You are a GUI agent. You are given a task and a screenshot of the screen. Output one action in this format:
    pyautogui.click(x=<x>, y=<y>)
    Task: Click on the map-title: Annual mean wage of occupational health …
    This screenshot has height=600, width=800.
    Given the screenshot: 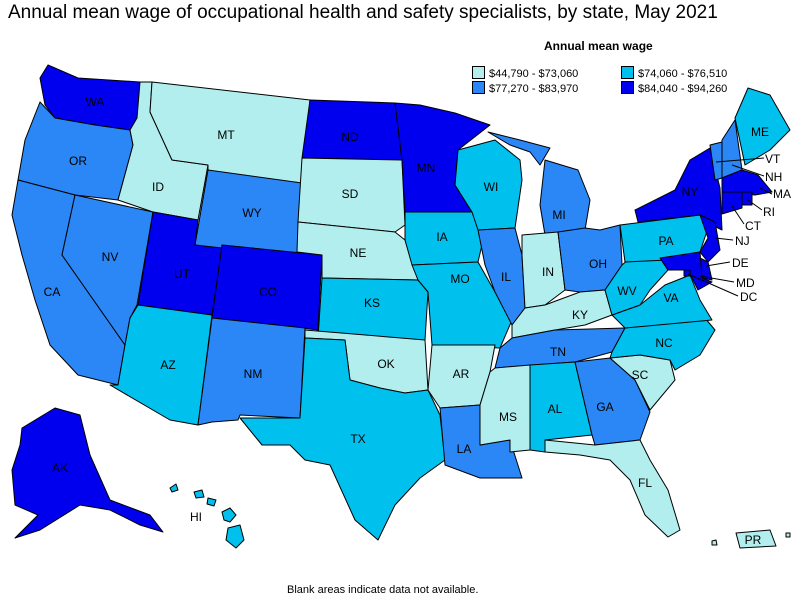 What is the action you would take?
    pyautogui.click(x=363, y=12)
    